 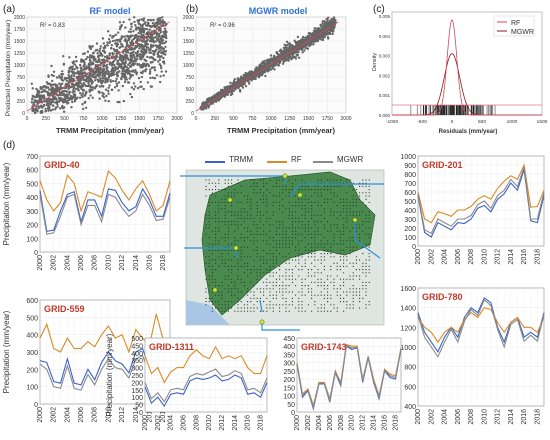 What do you see at coordinates (95, 263) in the screenshot?
I see `x-tick-label: 2008` at bounding box center [95, 263].